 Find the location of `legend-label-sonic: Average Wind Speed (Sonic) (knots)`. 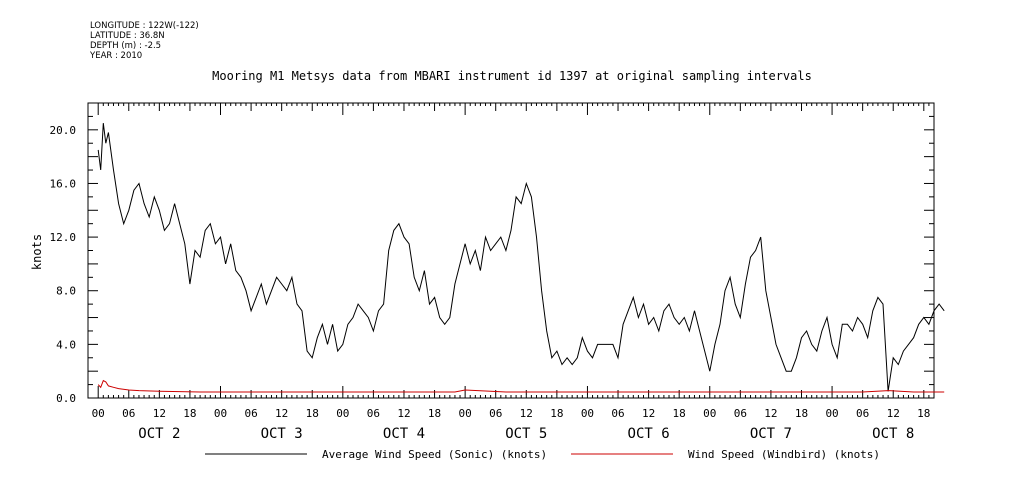

legend-label-sonic: Average Wind Speed (Sonic) (knots) is located at coordinates (434, 454).